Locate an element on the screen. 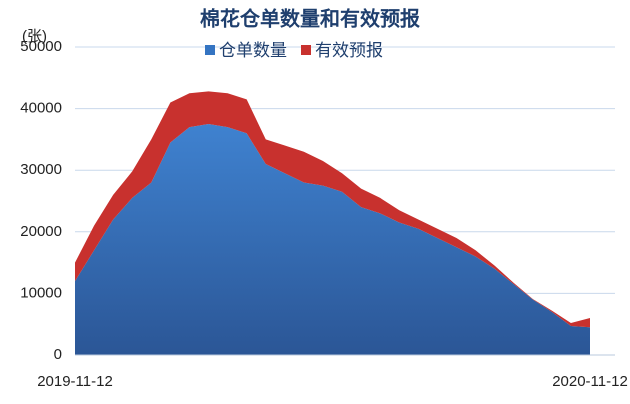 This screenshot has height=404, width=630. x-tick-label: 2019-11-12 is located at coordinates (75, 381).